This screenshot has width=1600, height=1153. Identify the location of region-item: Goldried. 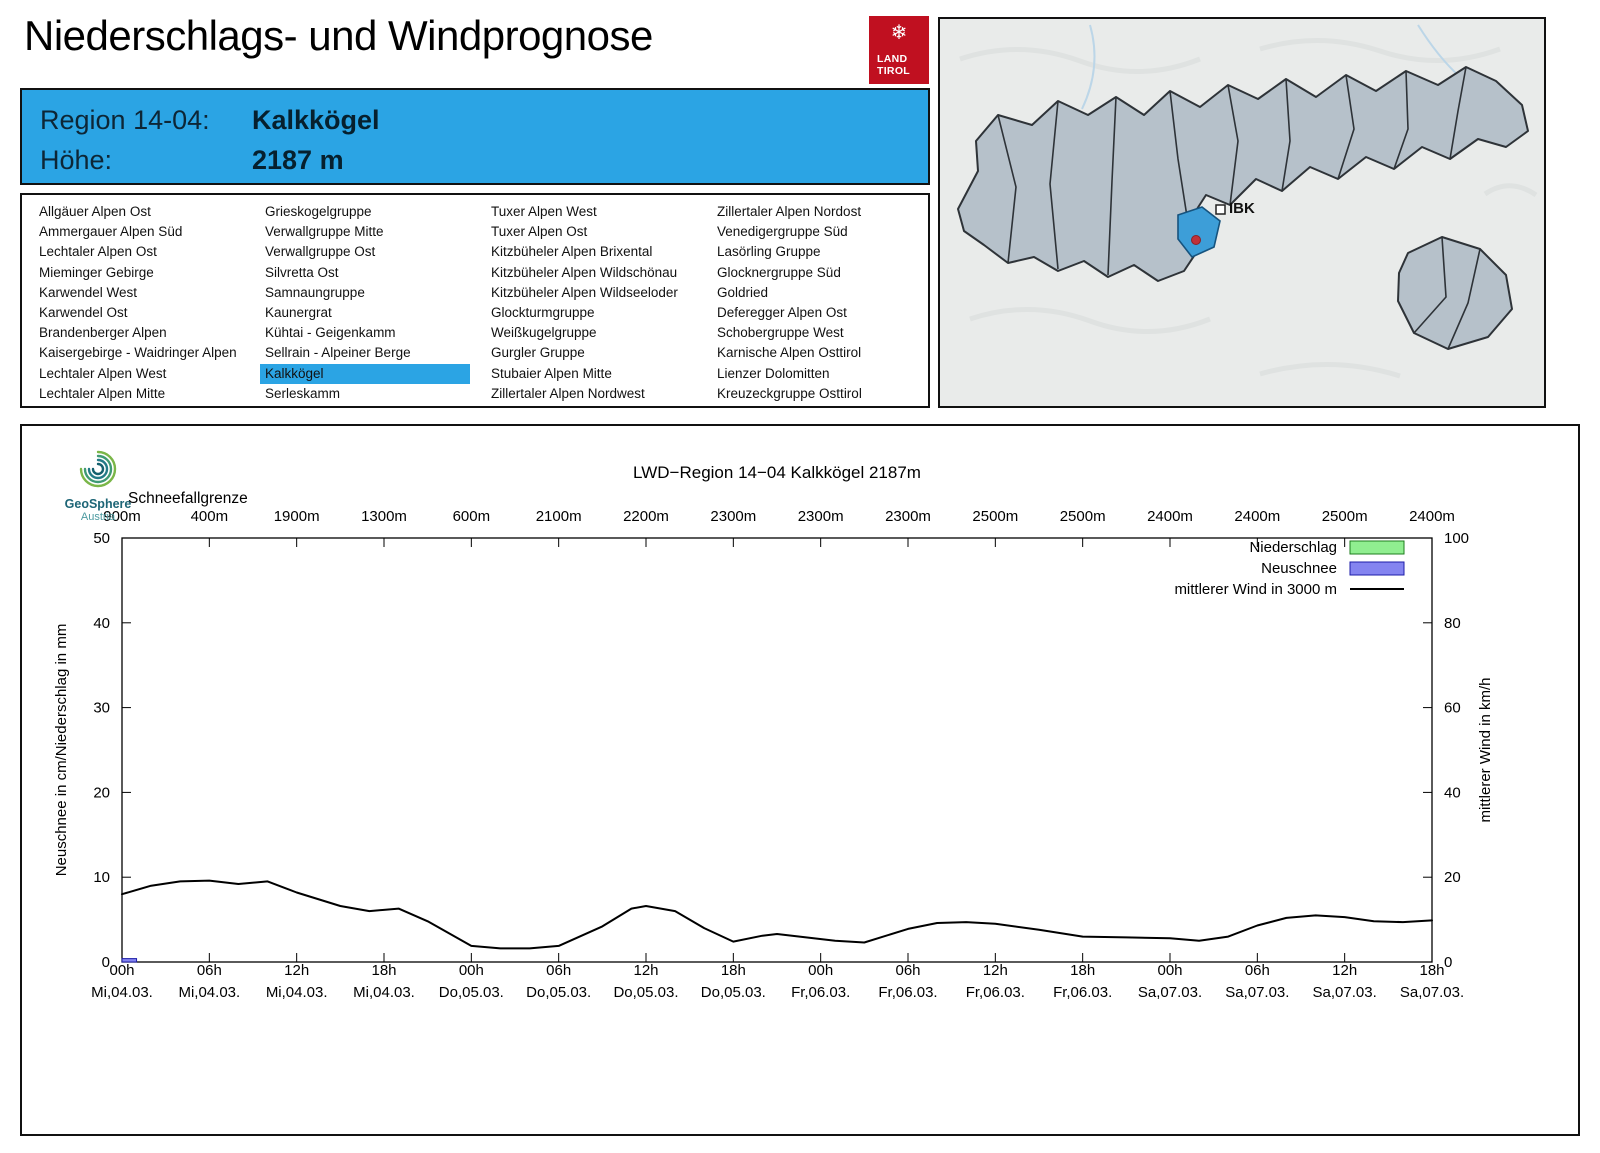
(743, 292).